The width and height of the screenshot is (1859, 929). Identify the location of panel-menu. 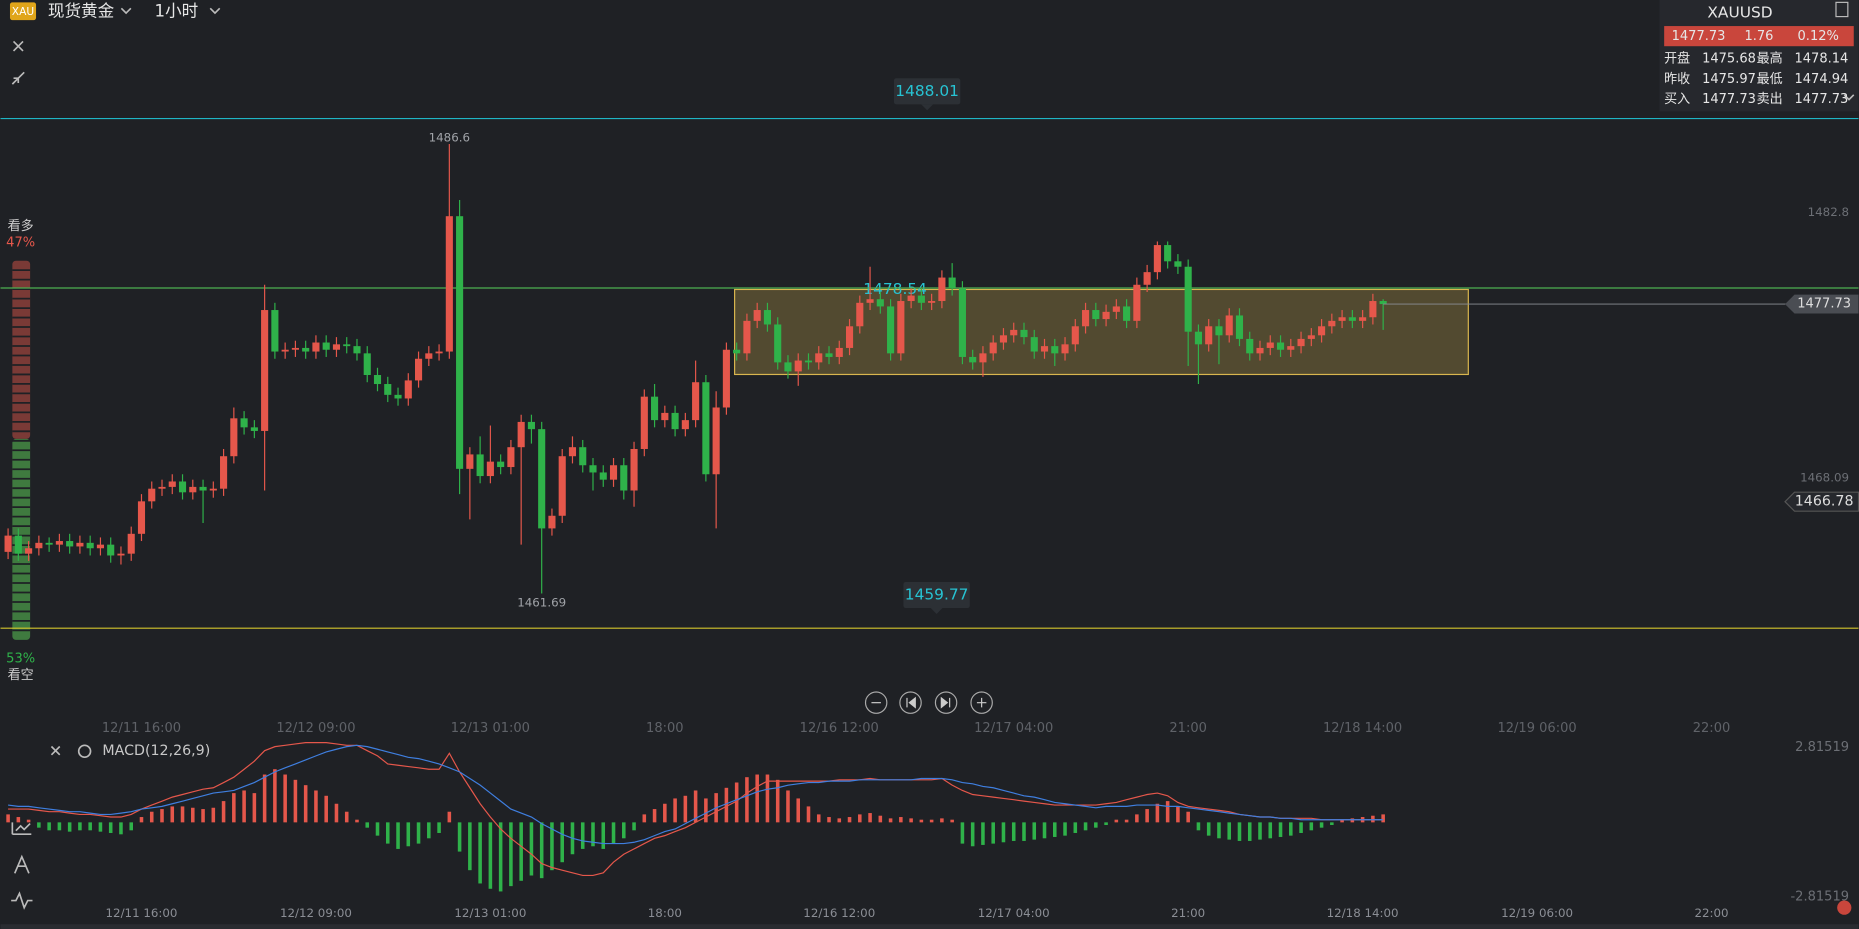
(1842, 9).